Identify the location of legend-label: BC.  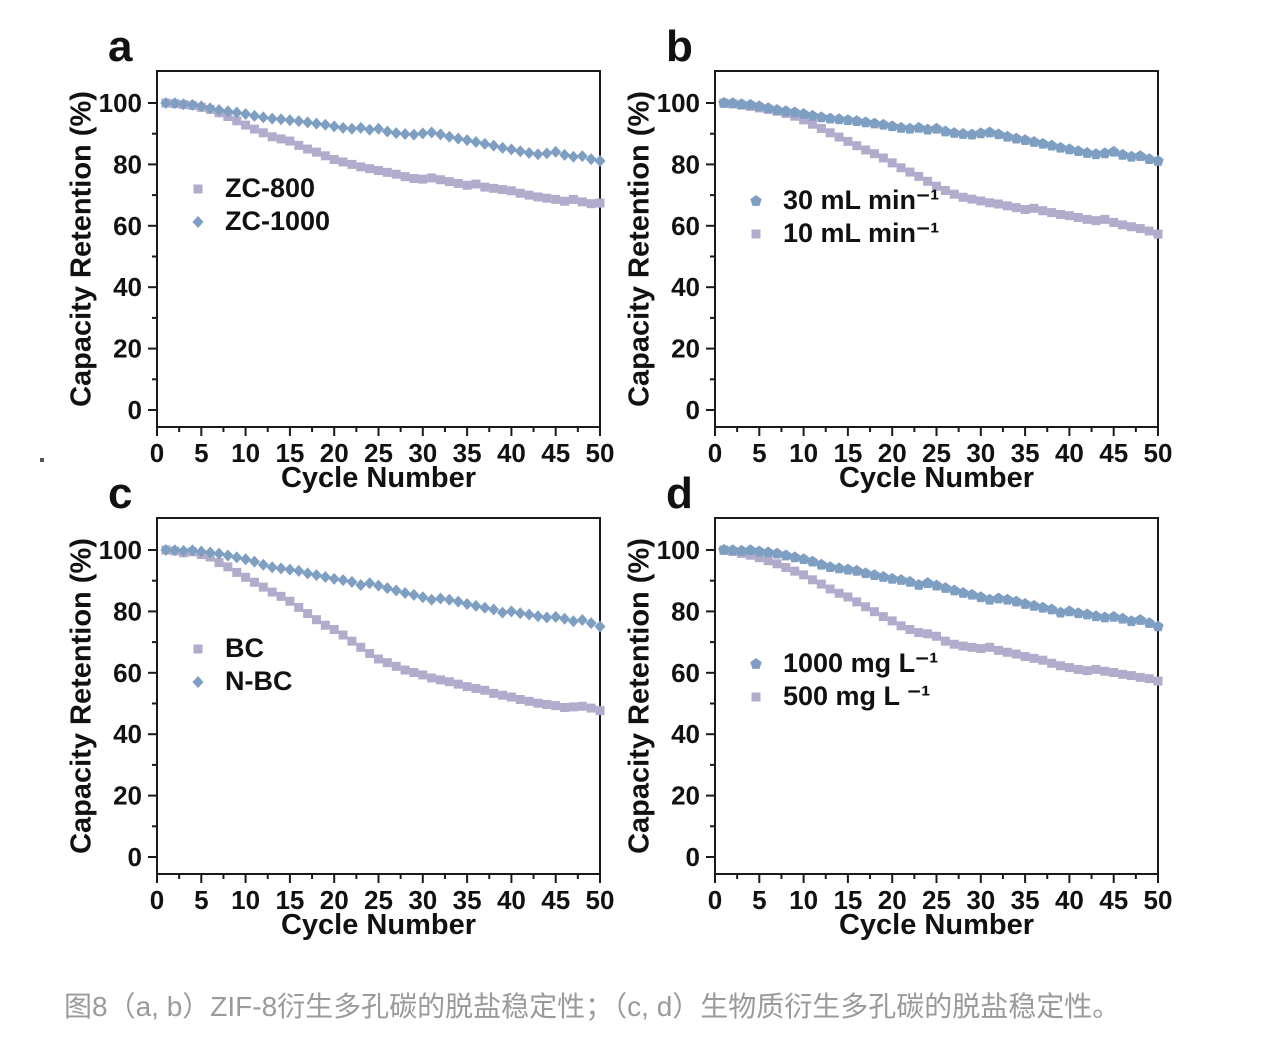
(244, 648).